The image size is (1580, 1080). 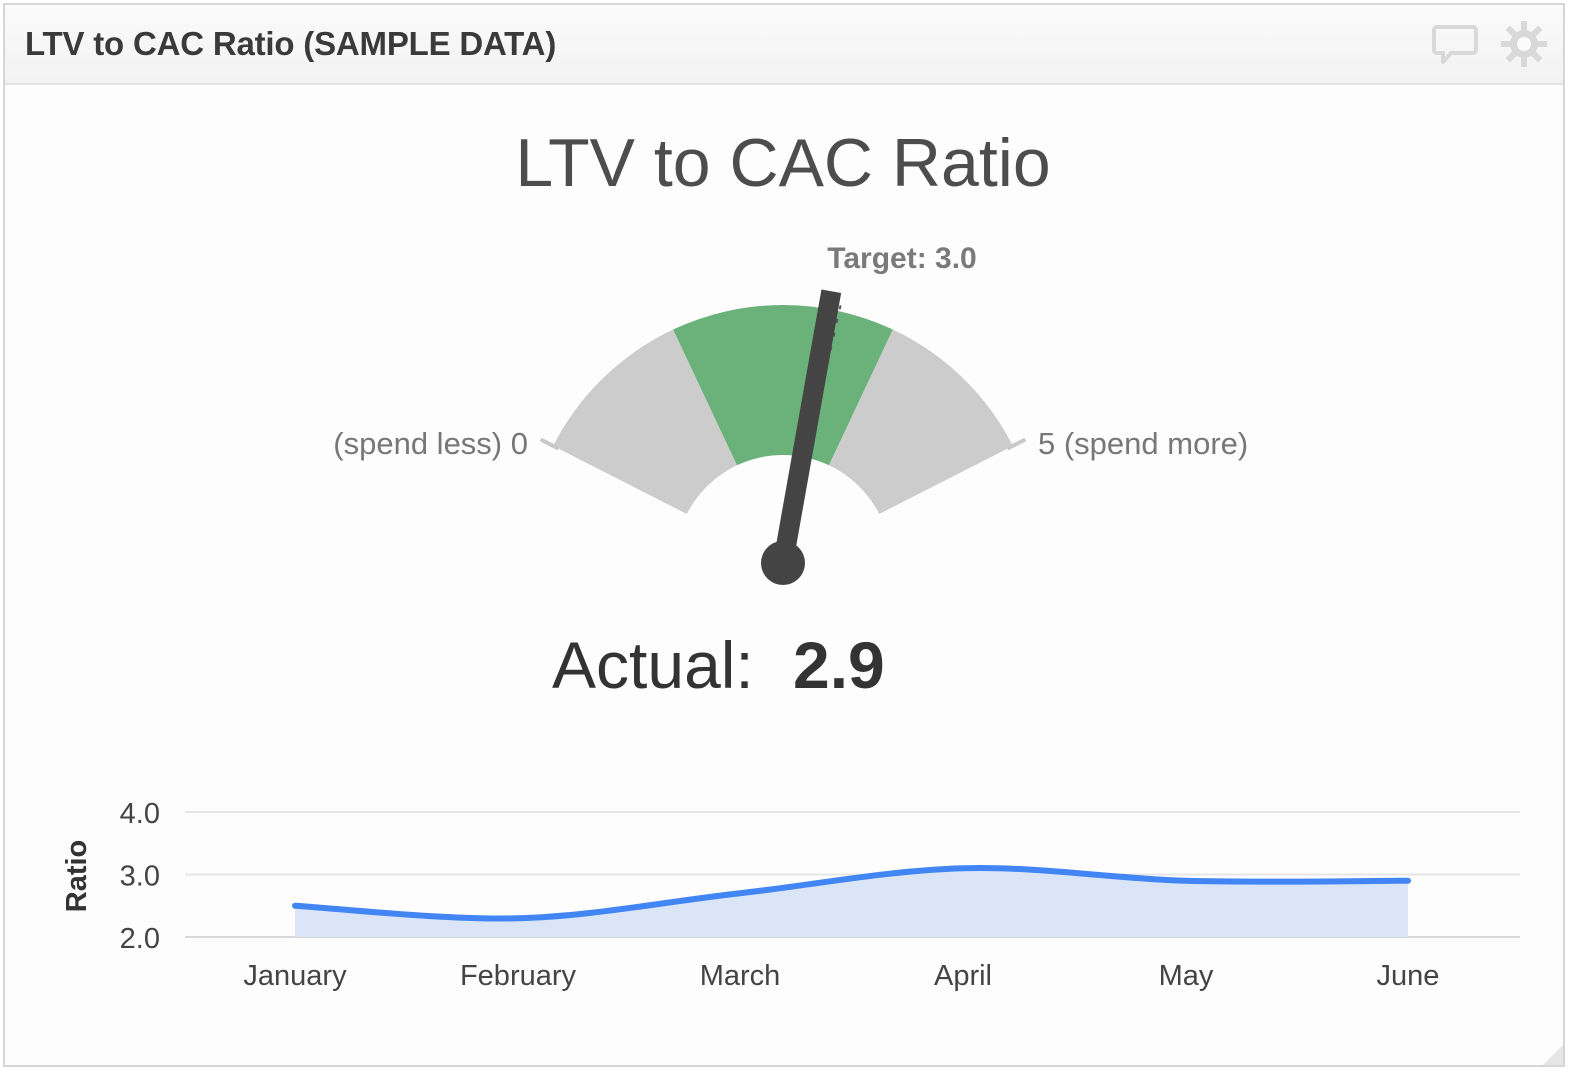 I want to click on actual-value: 2.9, so click(x=839, y=665).